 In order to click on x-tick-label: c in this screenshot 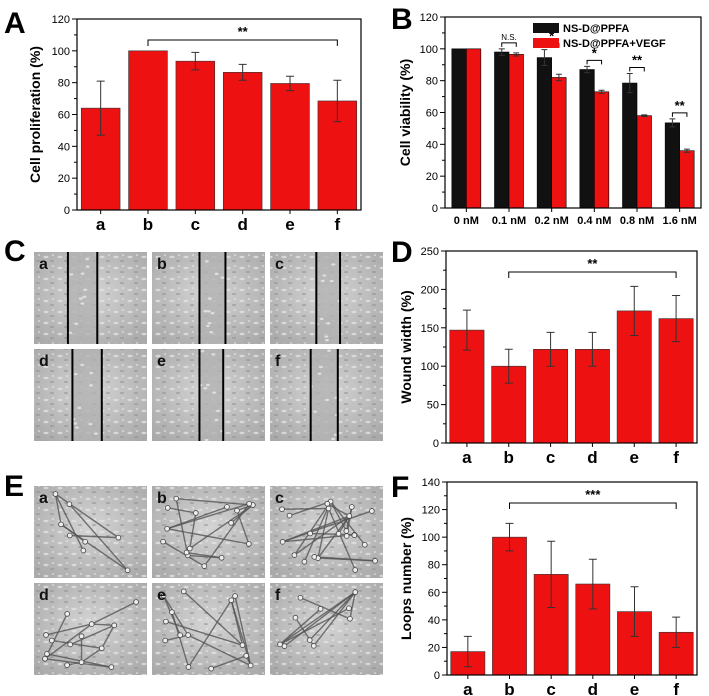, I will do `click(550, 688)`.